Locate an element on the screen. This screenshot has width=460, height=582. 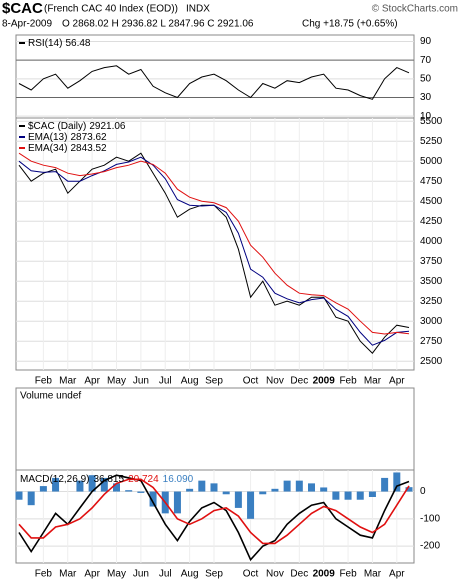
y-tick-label: 4500 is located at coordinates (431, 201).